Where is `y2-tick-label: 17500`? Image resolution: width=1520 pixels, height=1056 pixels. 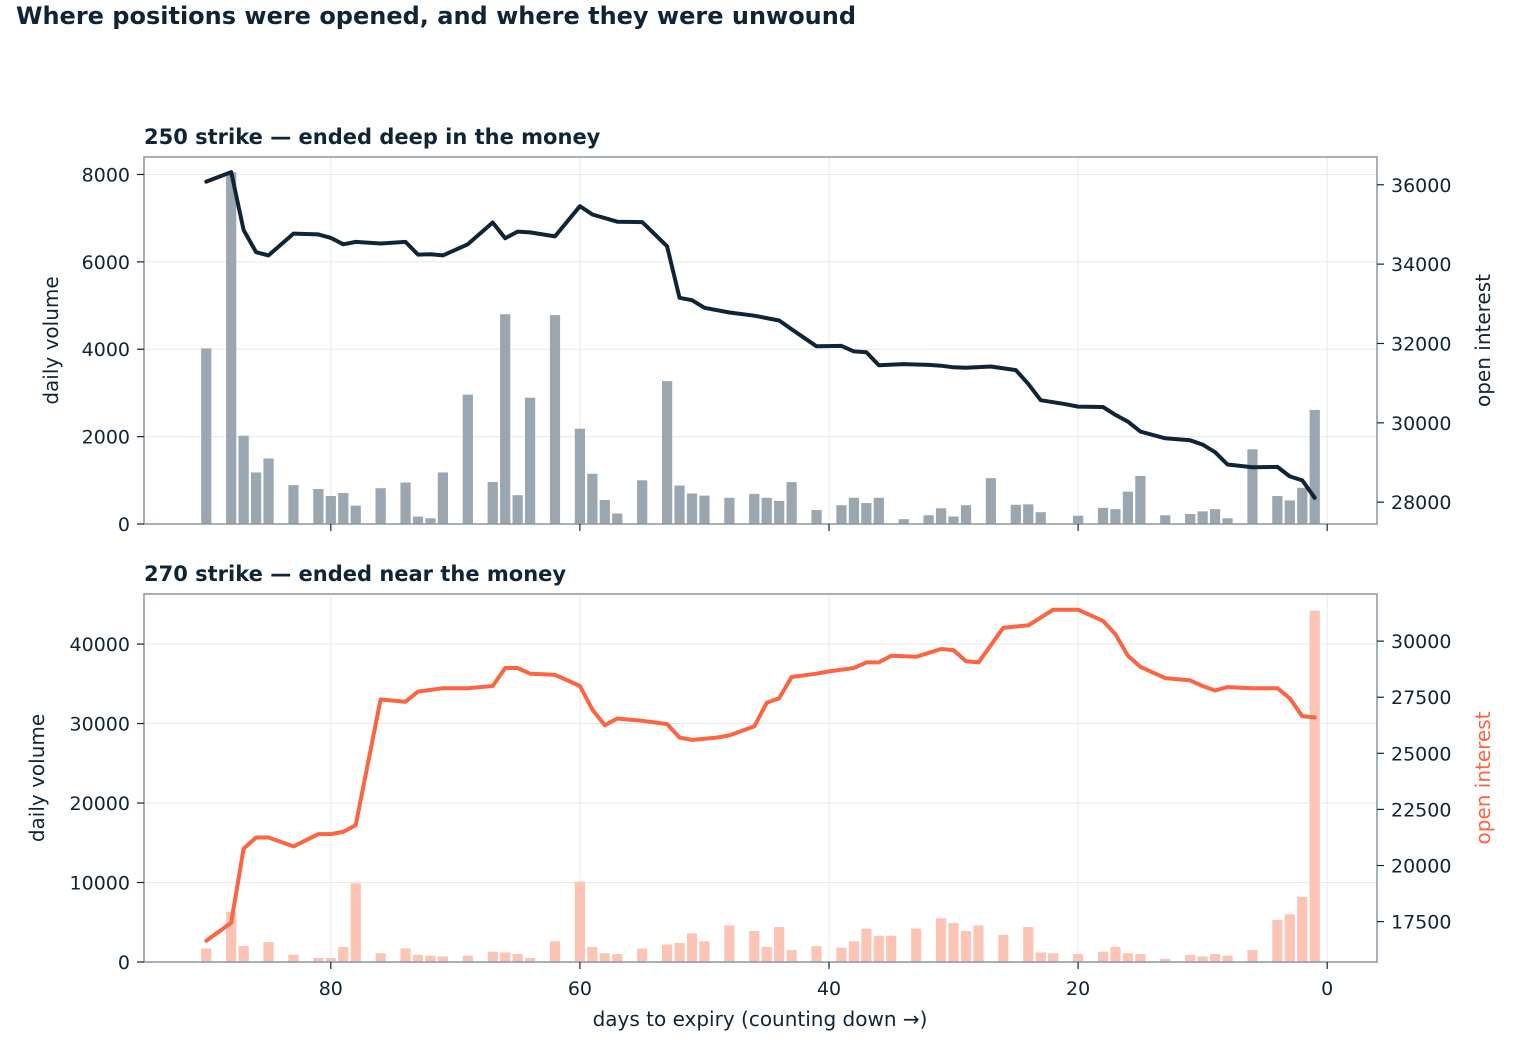 y2-tick-label: 17500 is located at coordinates (1421, 923).